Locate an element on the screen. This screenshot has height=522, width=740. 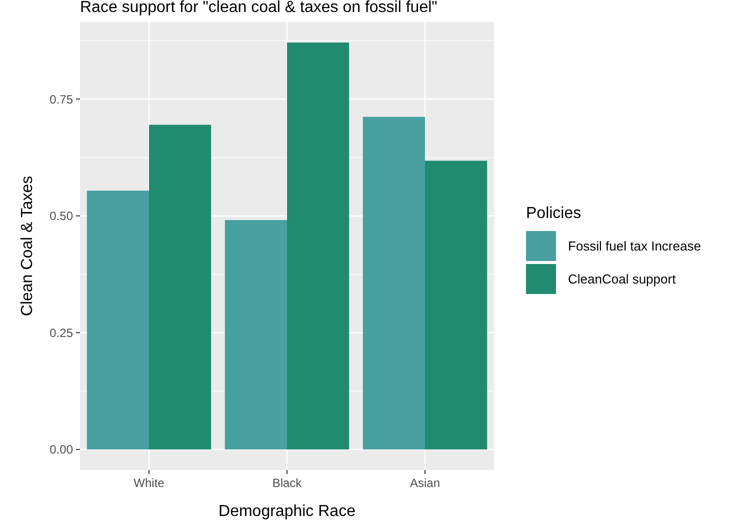
y-tick-label: 0.75 is located at coordinates (62, 99).